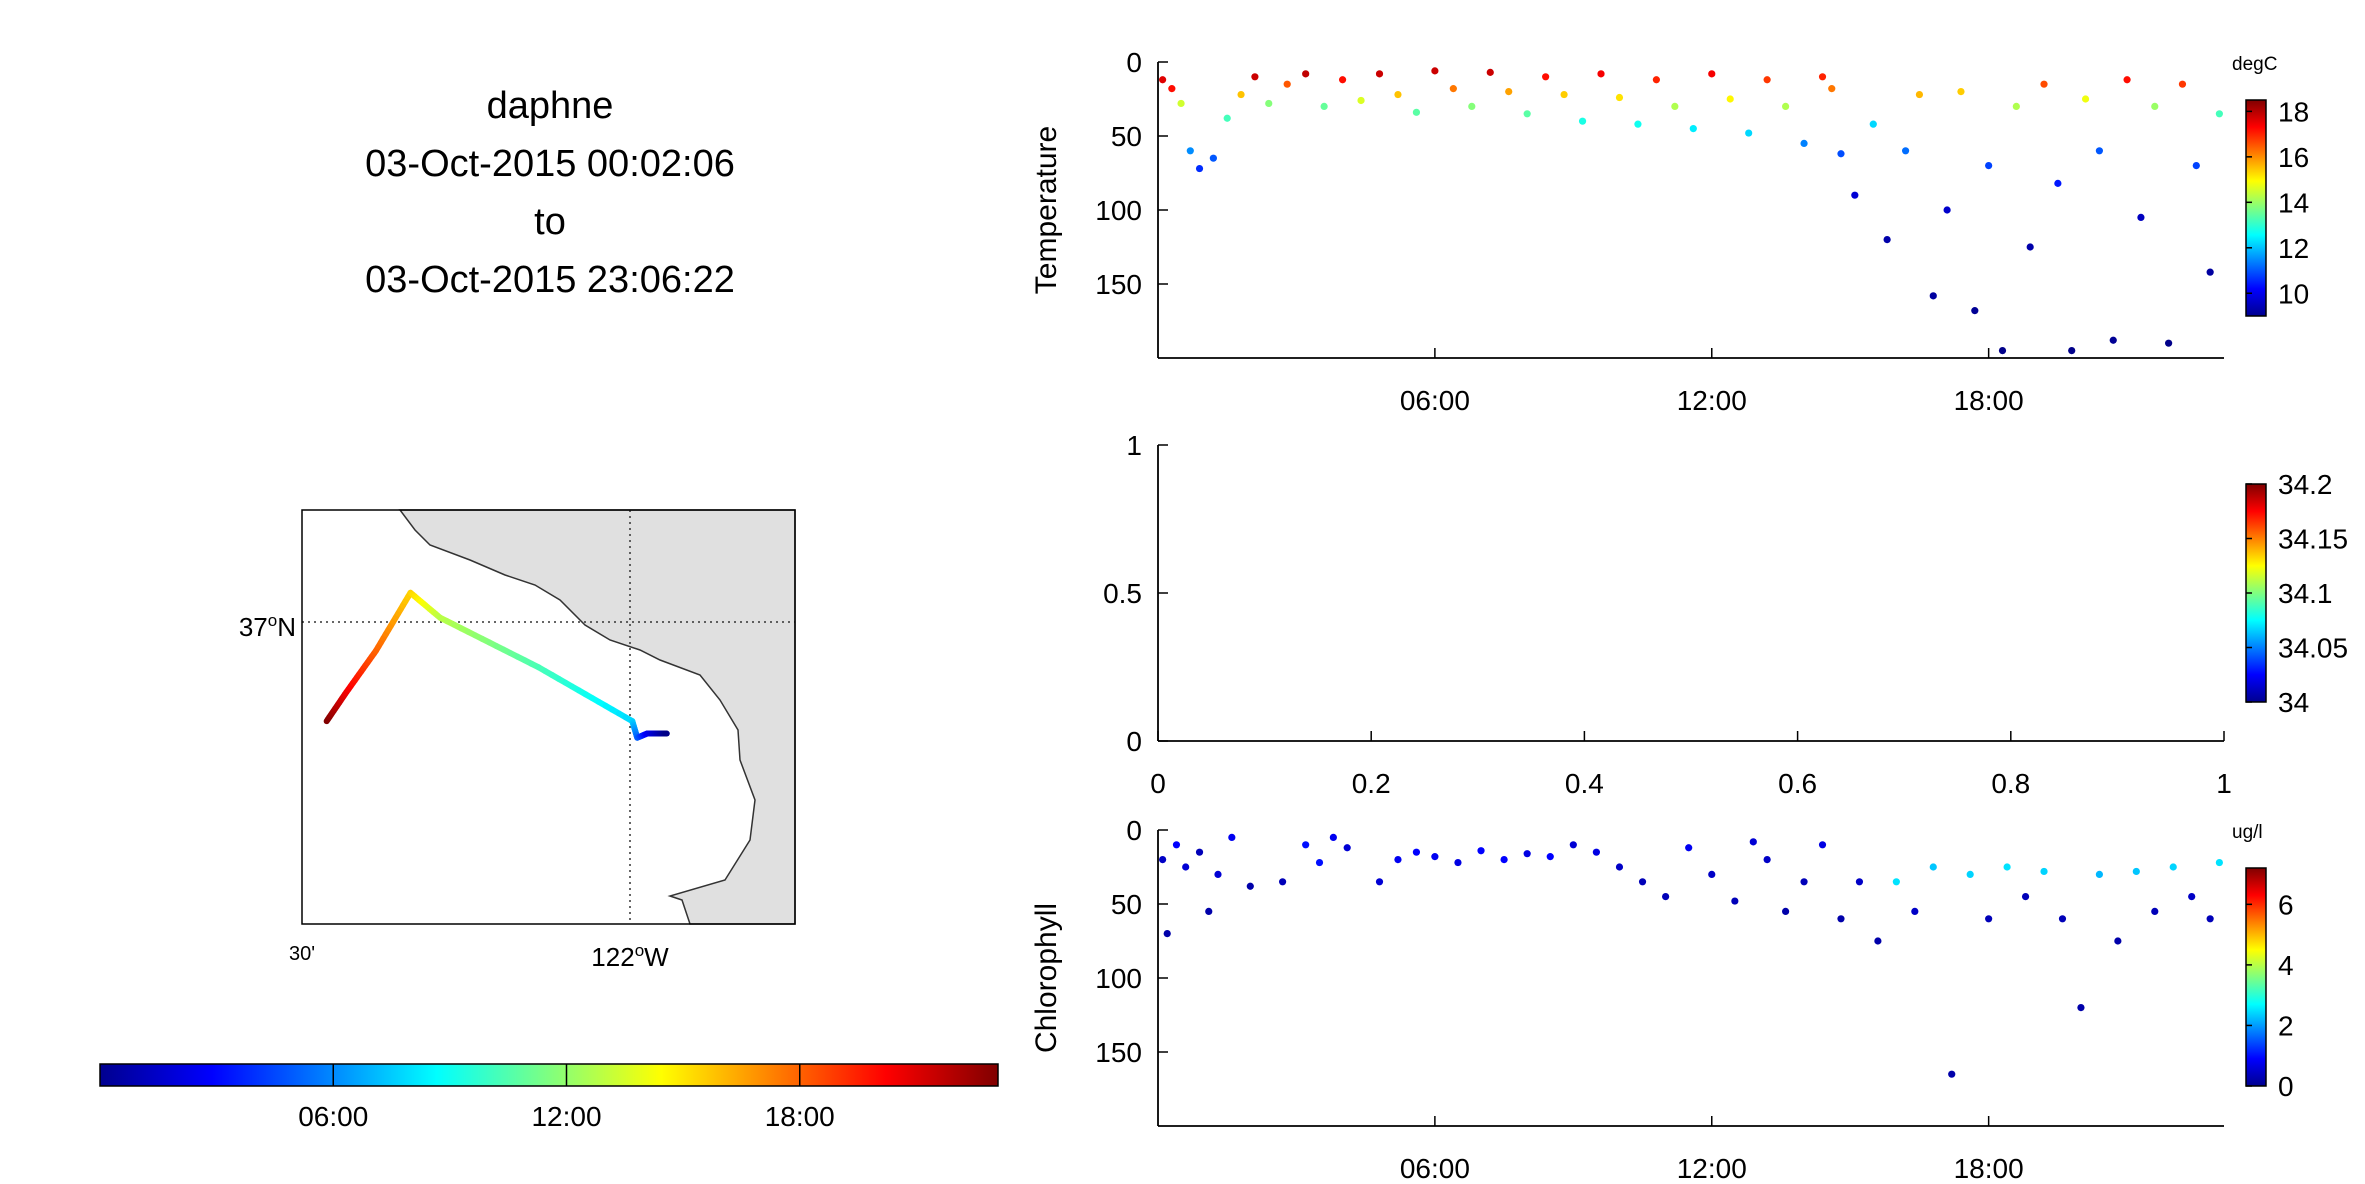  I want to click on y-tick-label: 100, so click(1118, 978).